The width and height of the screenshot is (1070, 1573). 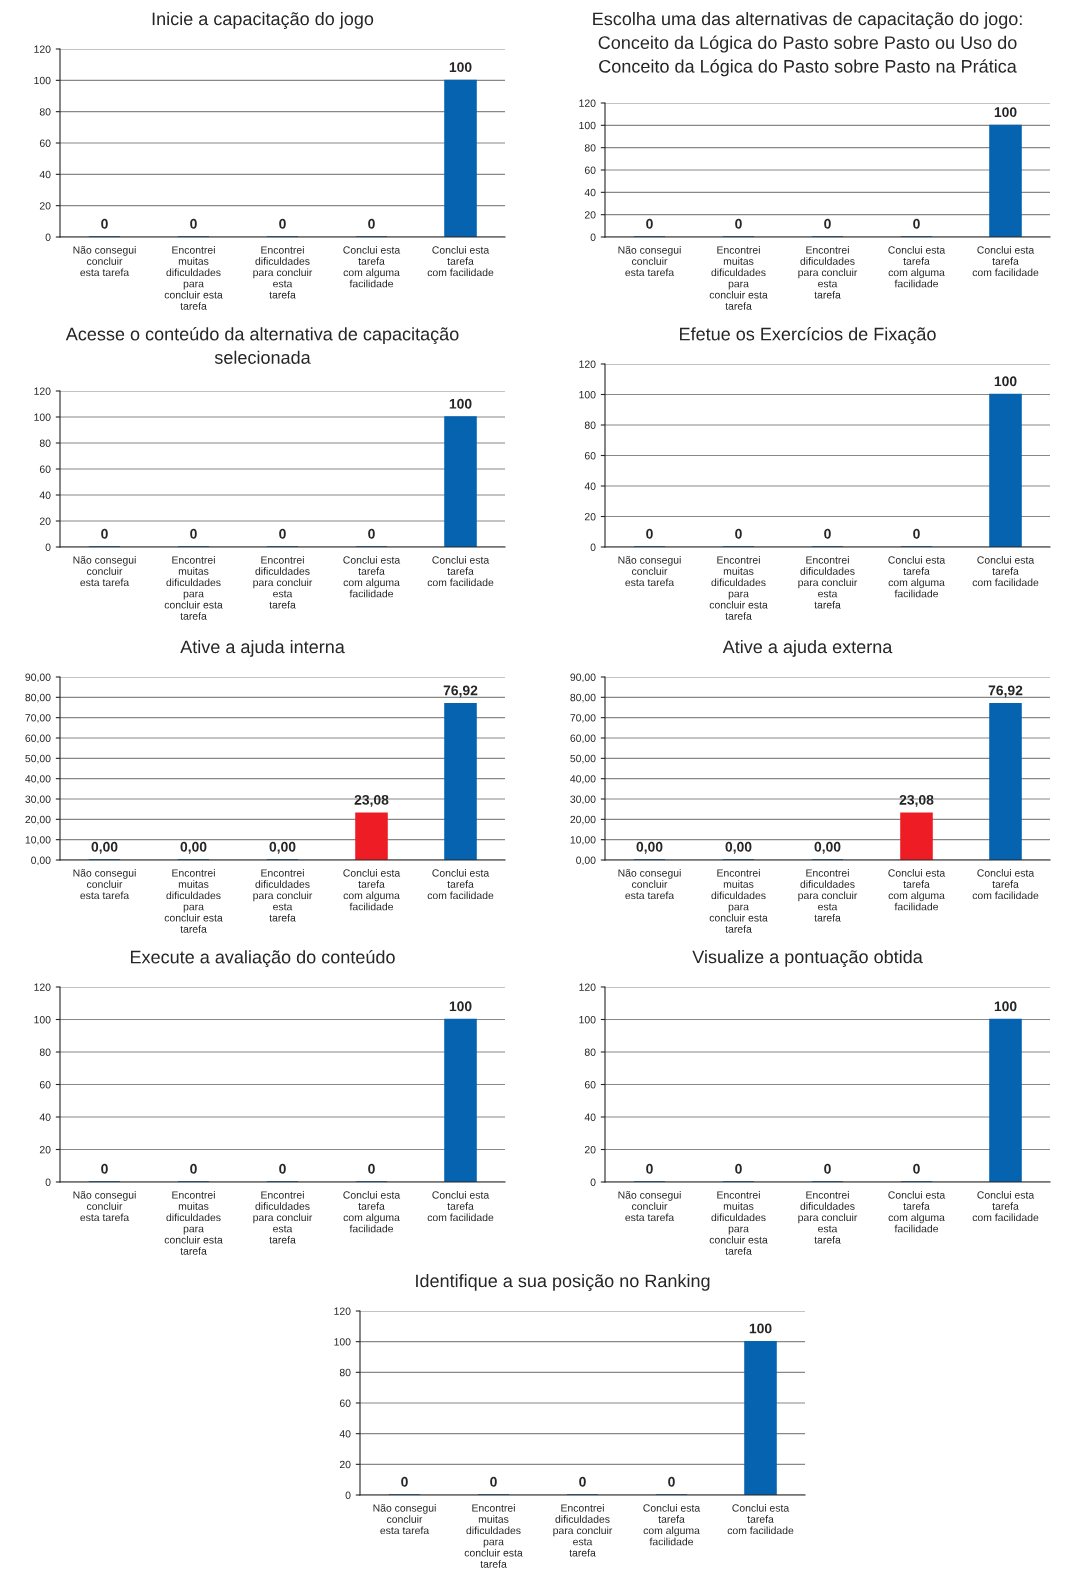 I want to click on y-tick-label: 10,00, so click(x=38, y=840).